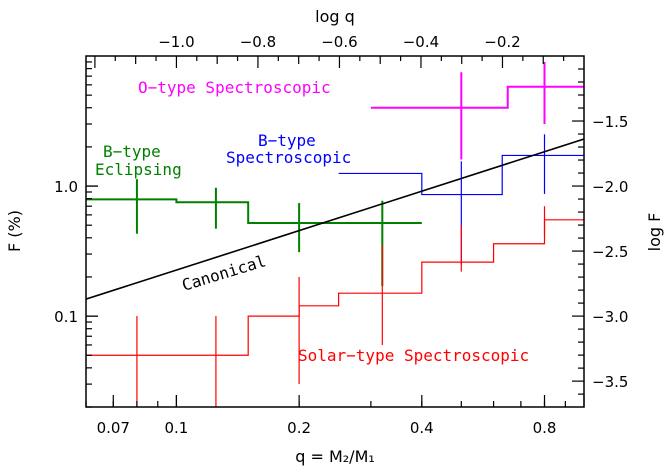 Image resolution: width=671 pixels, height=476 pixels. I want to click on series-step-o-type-spectroscopic, so click(477, 97).